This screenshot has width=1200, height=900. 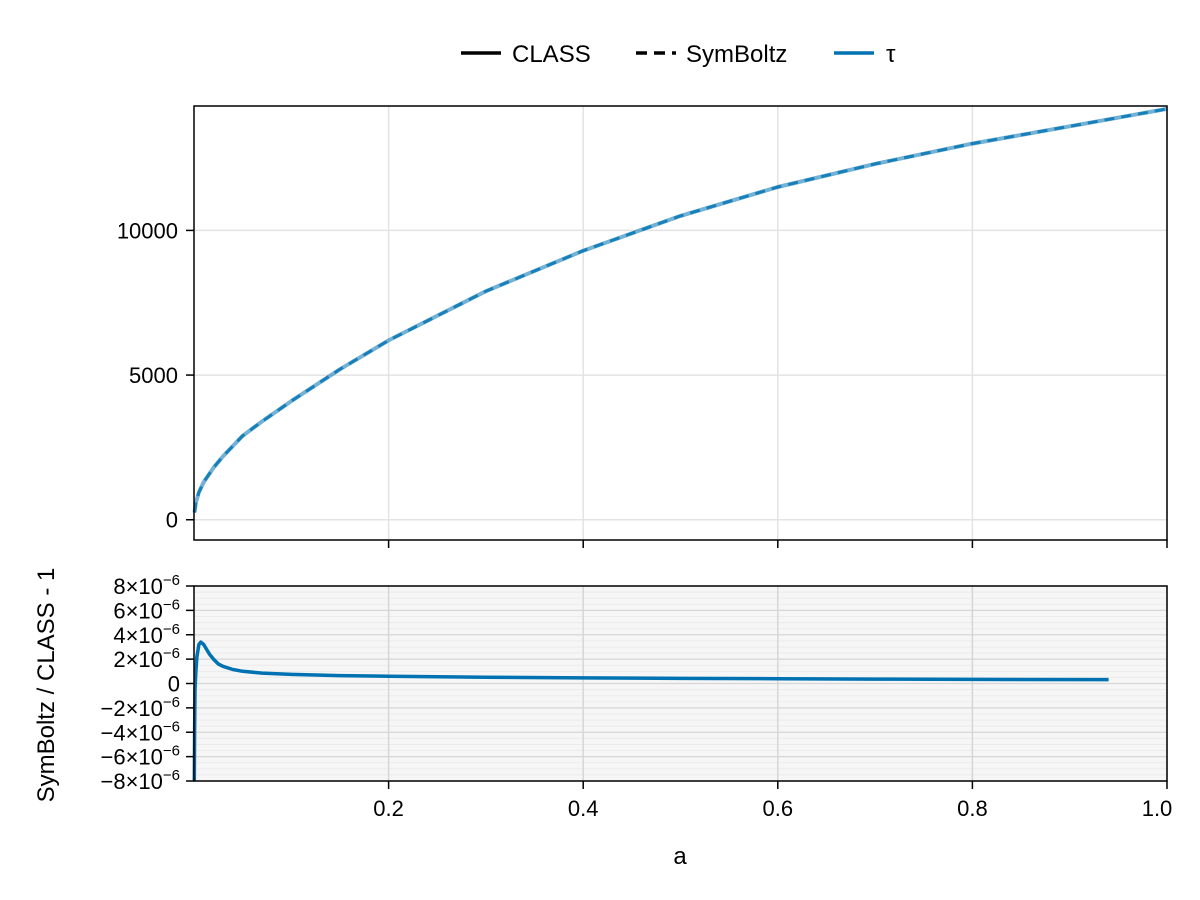 I want to click on legend-label-tau: τ, so click(x=891, y=54).